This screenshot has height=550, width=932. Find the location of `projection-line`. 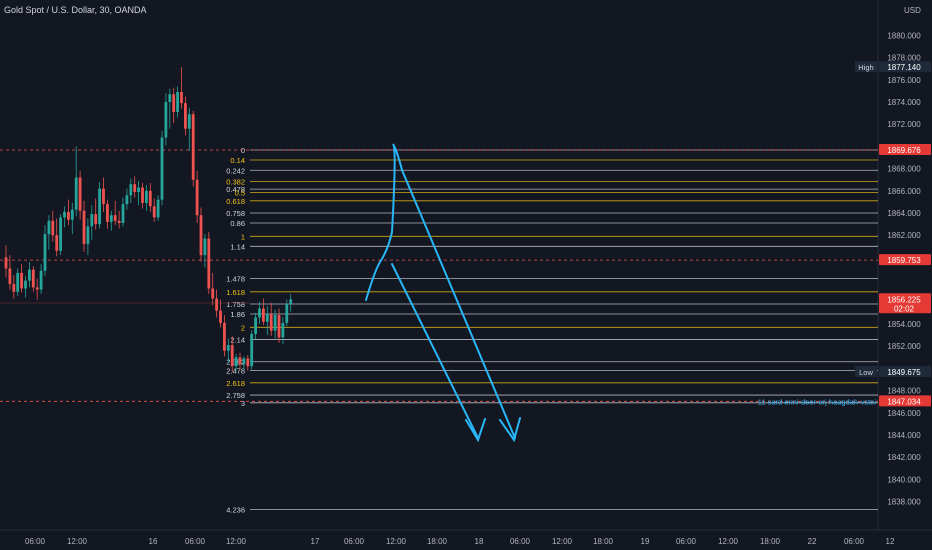

projection-line is located at coordinates (435, 351).